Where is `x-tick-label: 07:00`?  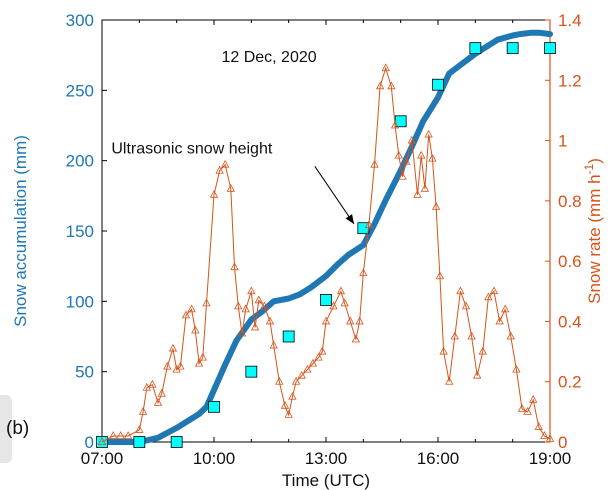
x-tick-label: 07:00 is located at coordinates (102, 458).